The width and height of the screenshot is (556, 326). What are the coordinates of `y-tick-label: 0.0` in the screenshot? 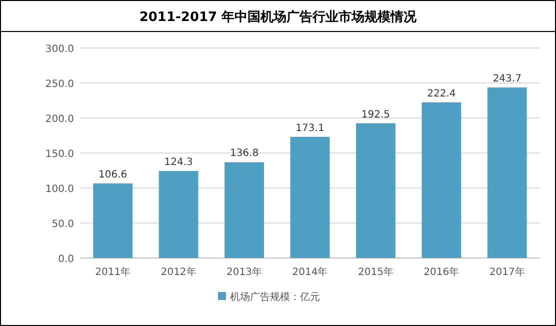 It's located at (66, 259).